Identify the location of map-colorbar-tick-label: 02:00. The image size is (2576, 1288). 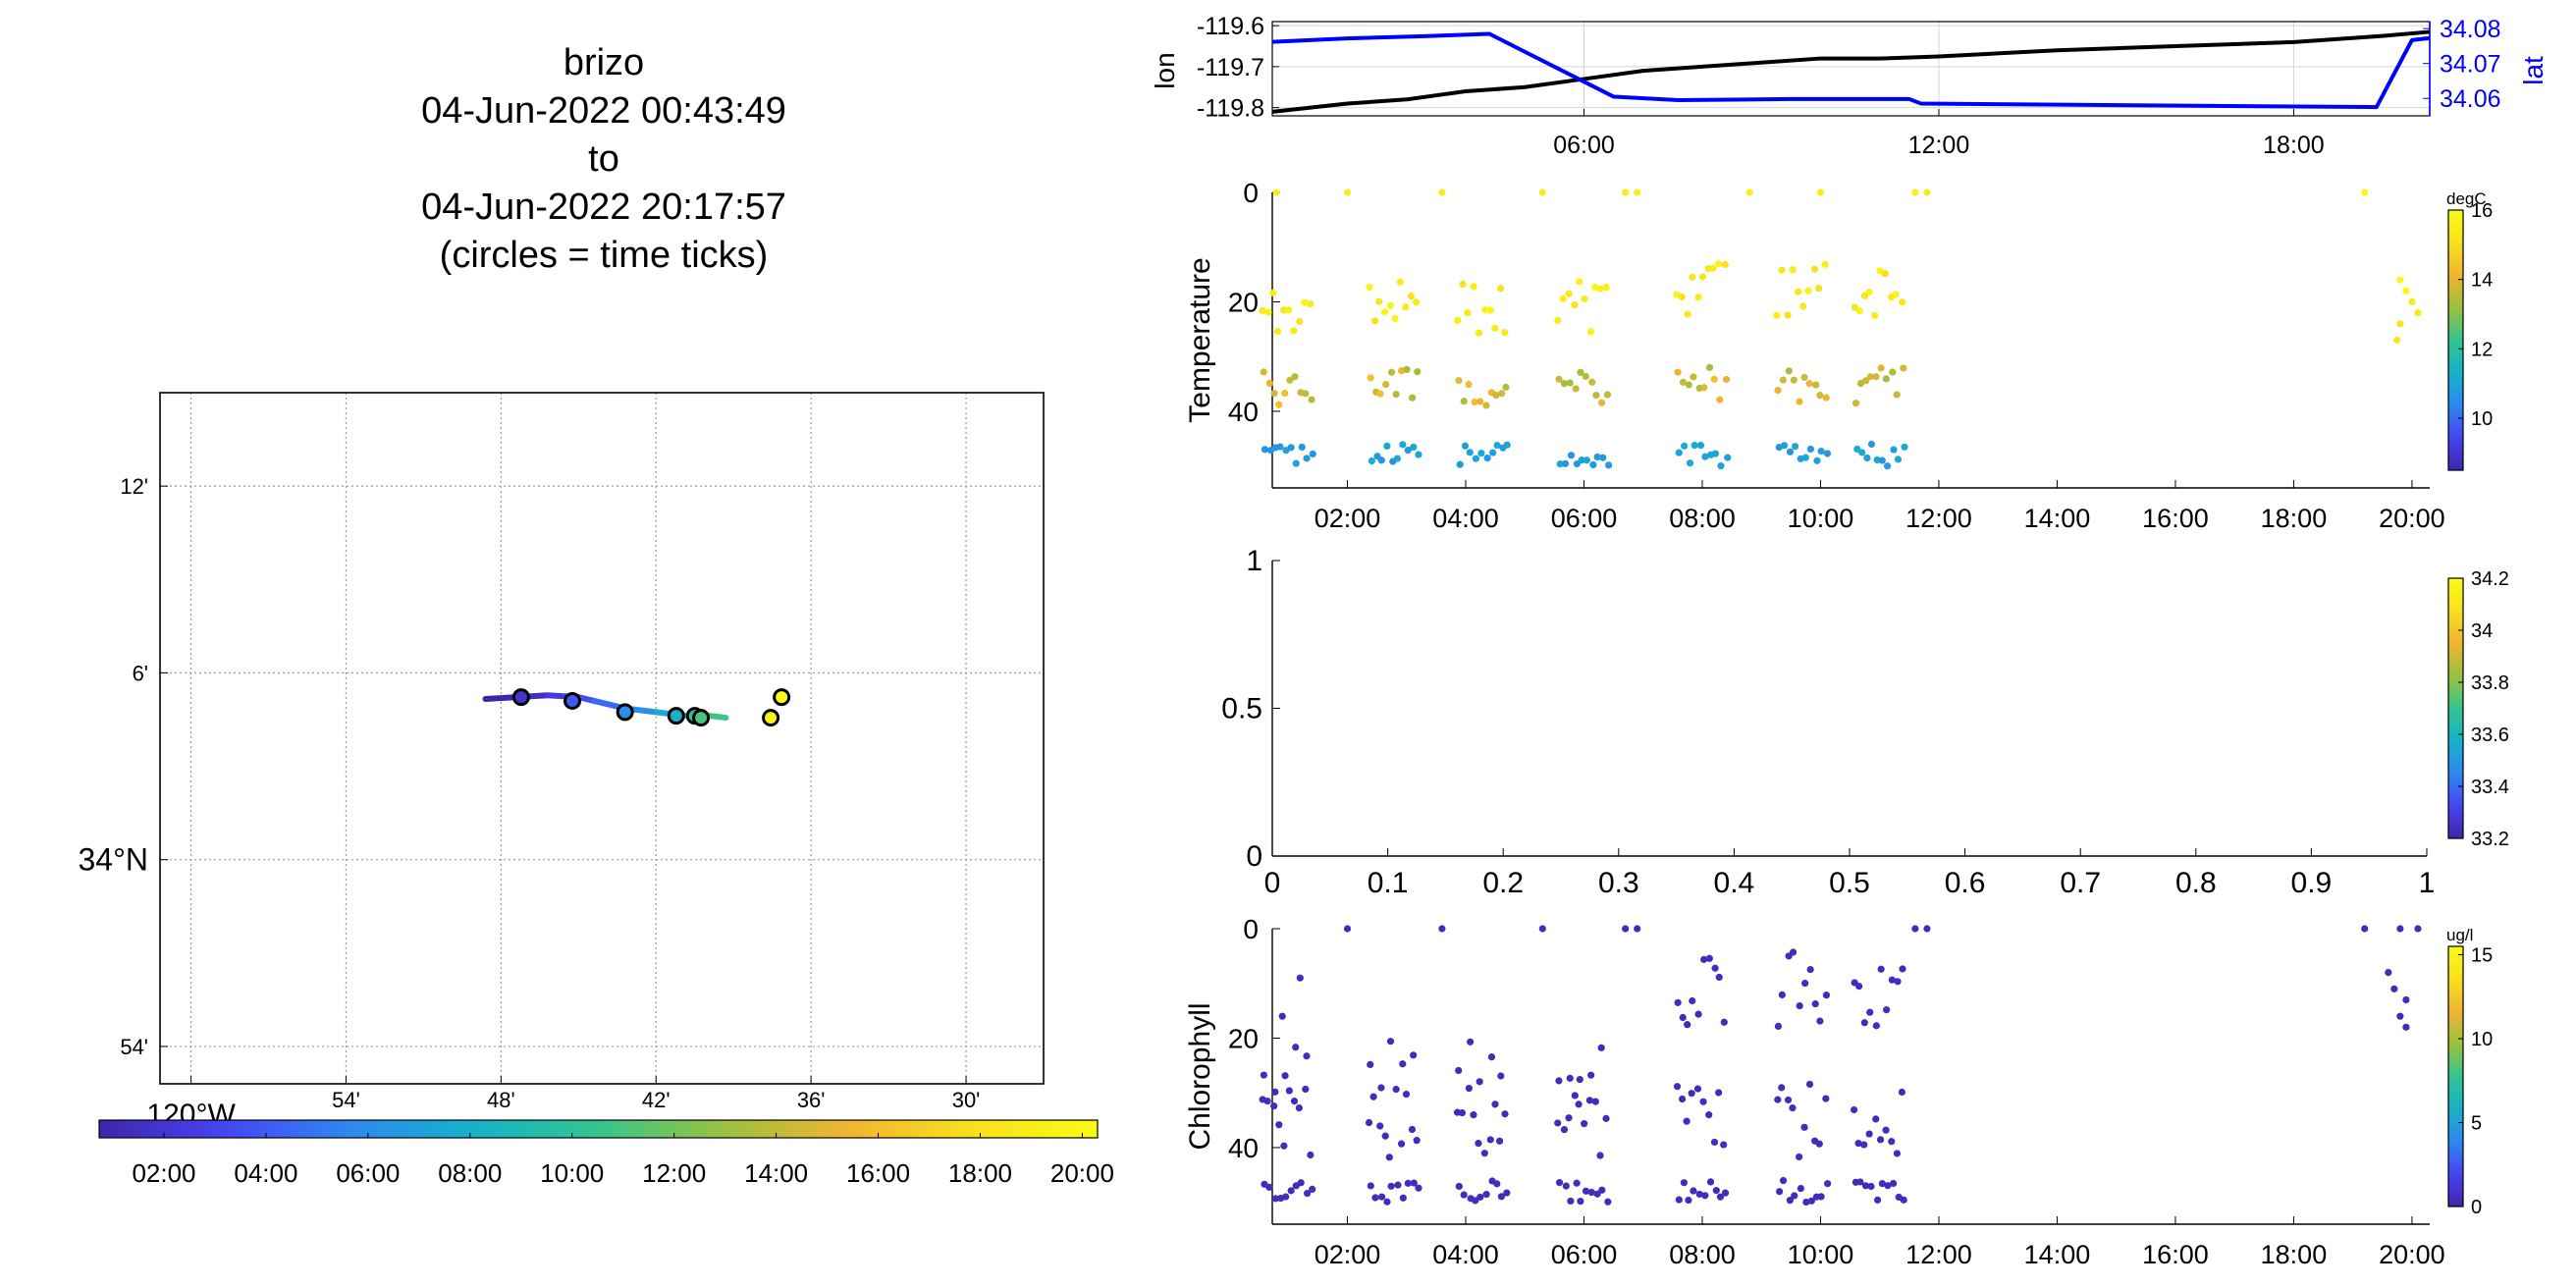
(163, 1173).